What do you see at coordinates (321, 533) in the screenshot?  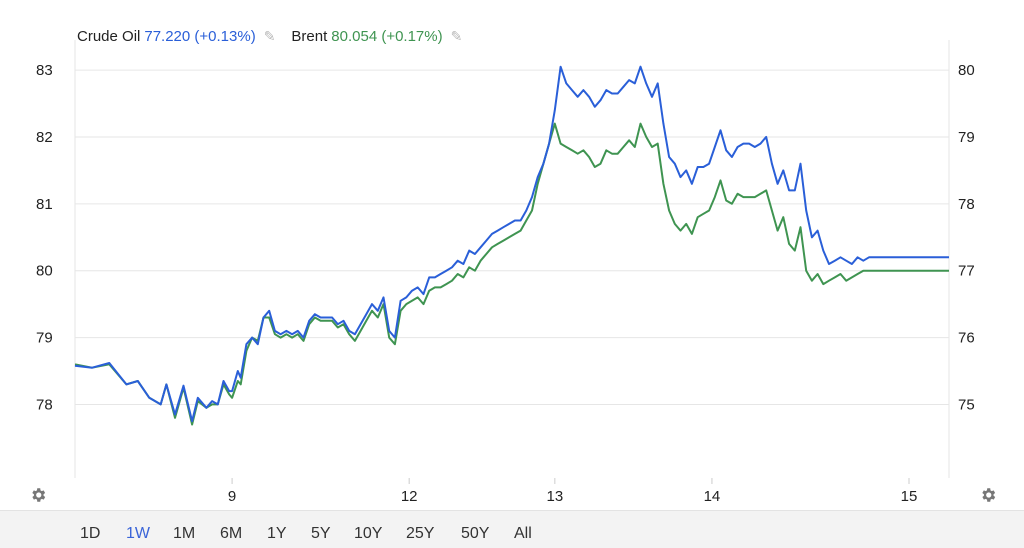 I see `range-button-5y: 5Y` at bounding box center [321, 533].